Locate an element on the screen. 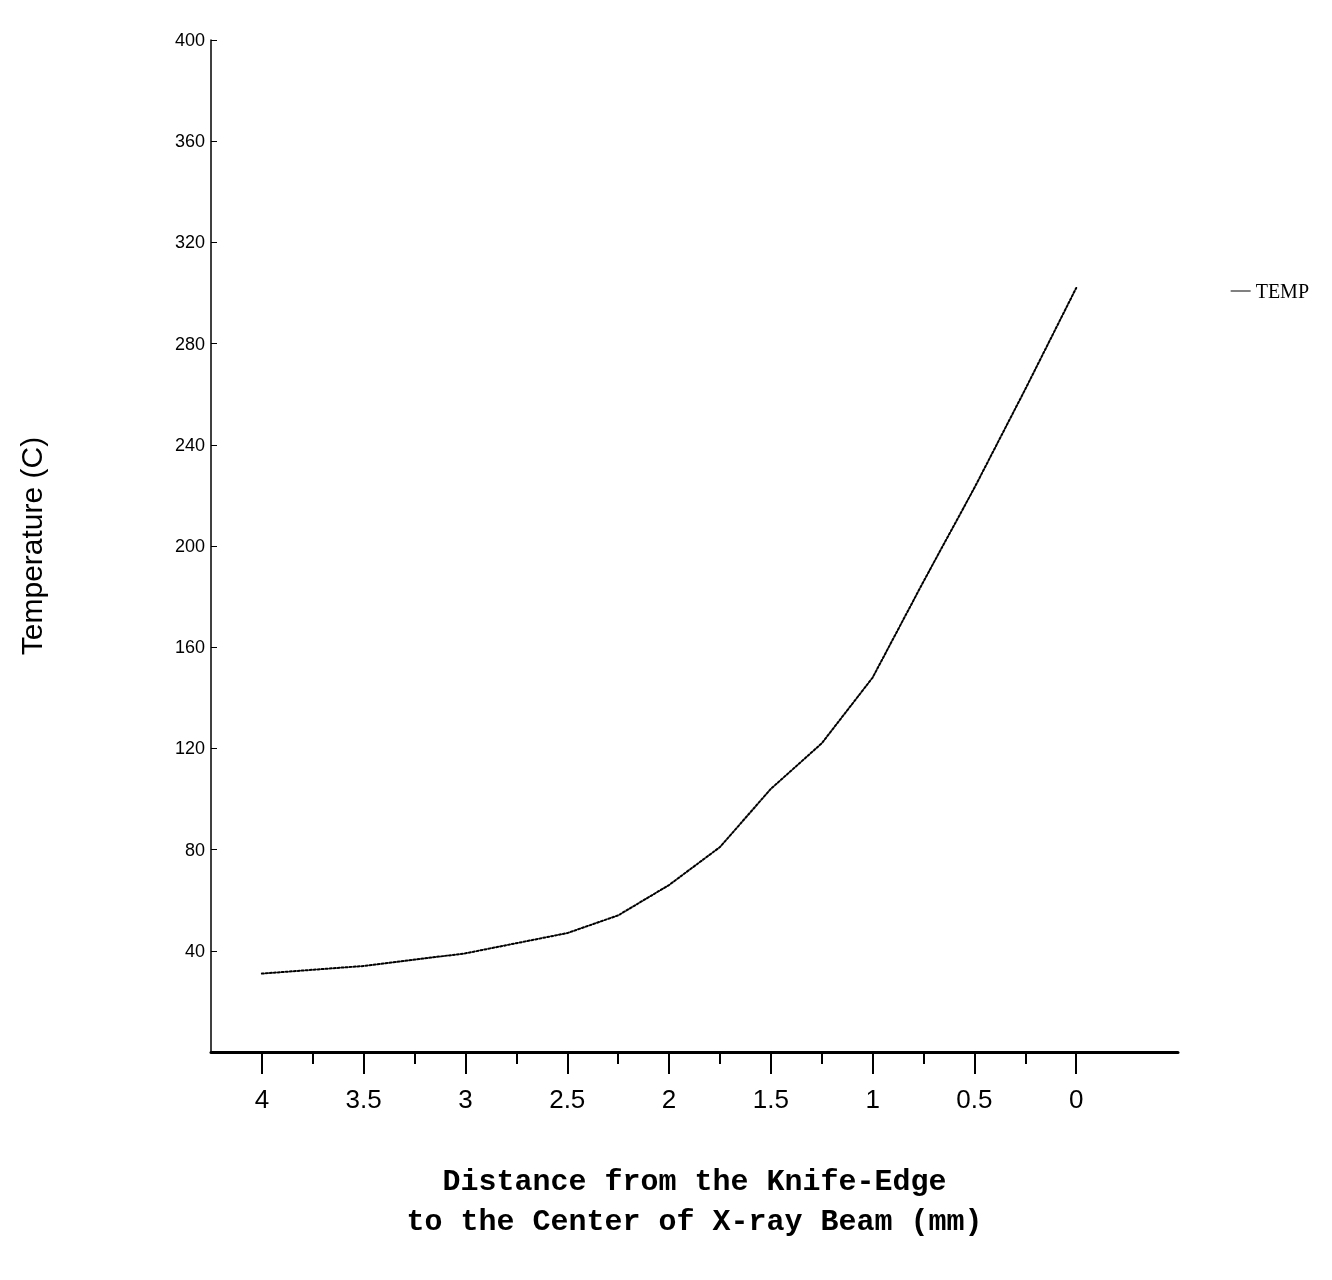 The image size is (1332, 1280). y-tick-label: 120 is located at coordinates (189, 748).